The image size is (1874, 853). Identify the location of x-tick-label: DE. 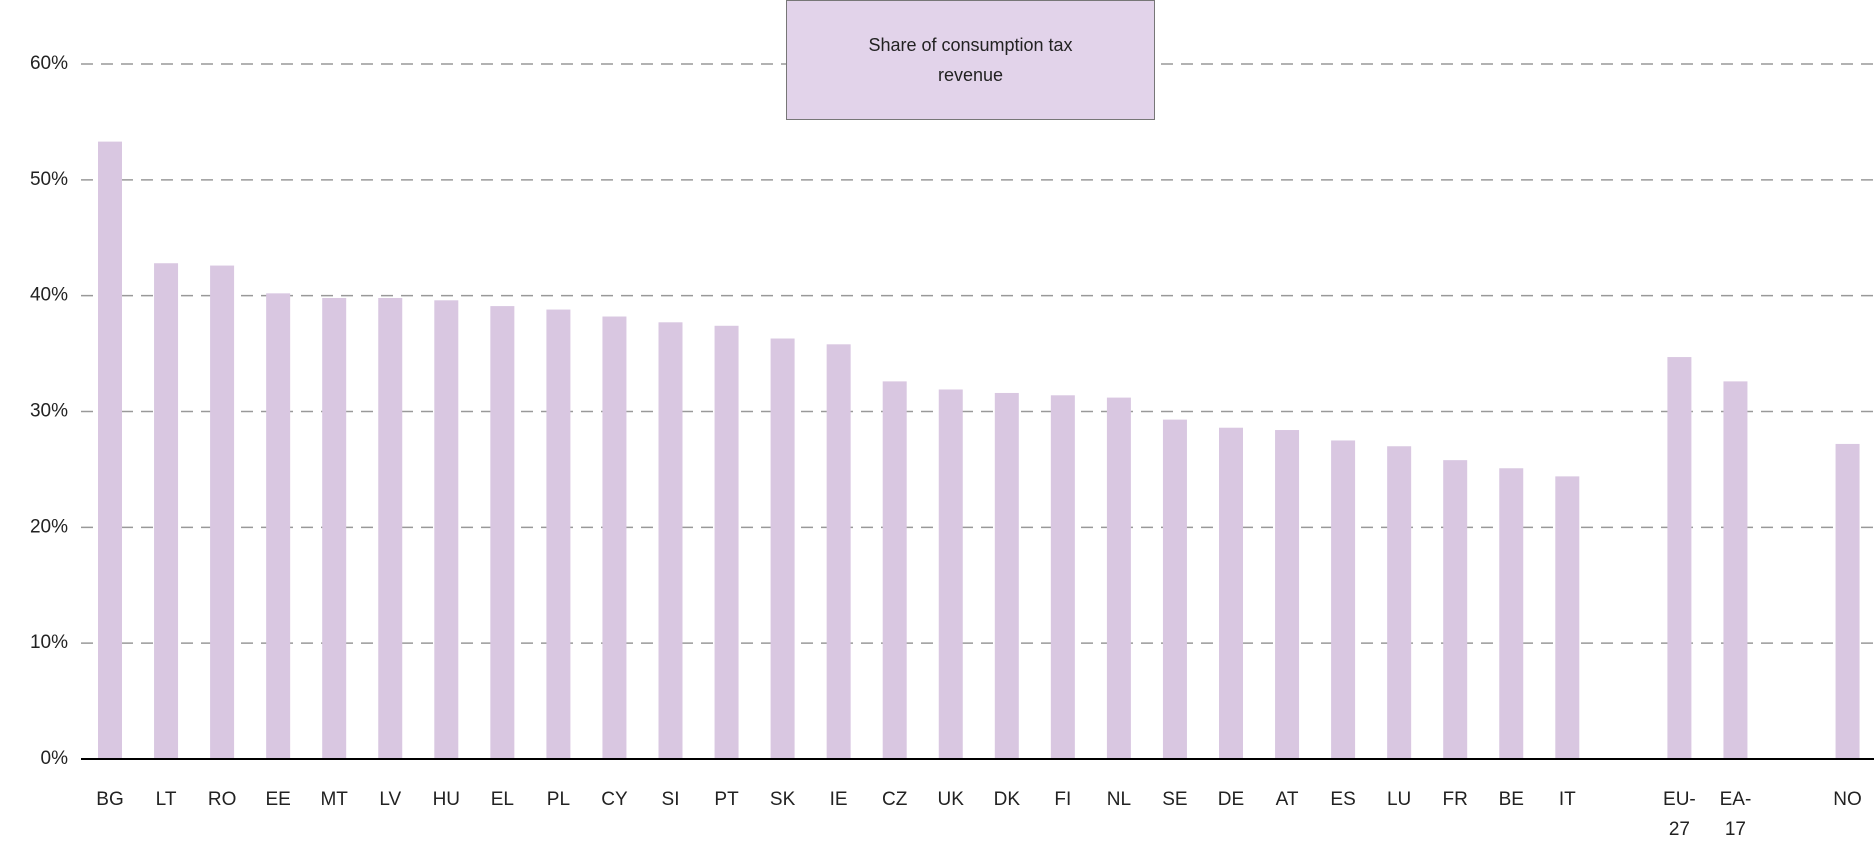
(1231, 799).